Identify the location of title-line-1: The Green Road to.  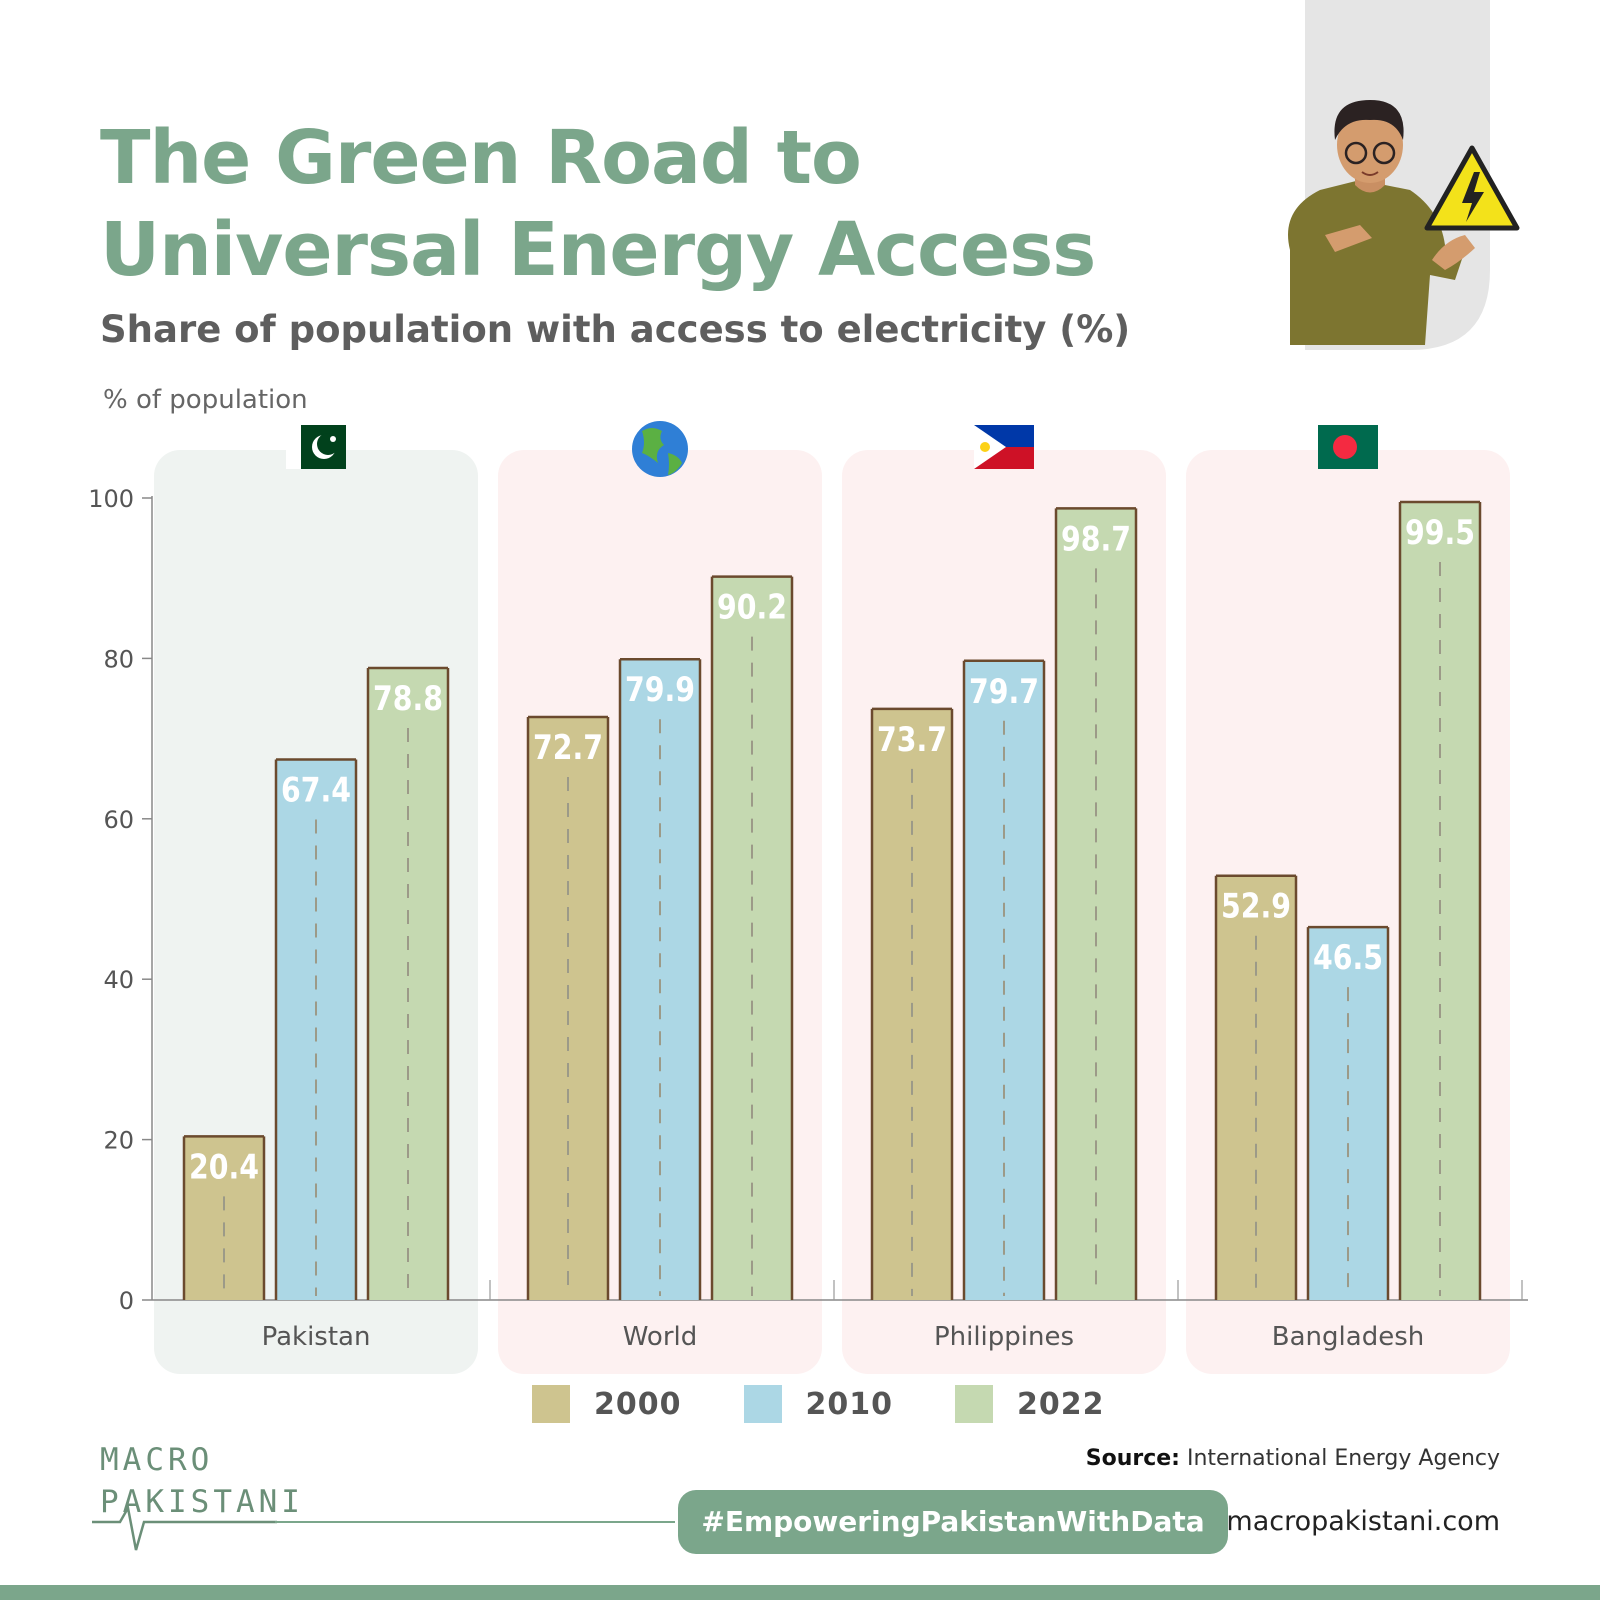
(481, 158).